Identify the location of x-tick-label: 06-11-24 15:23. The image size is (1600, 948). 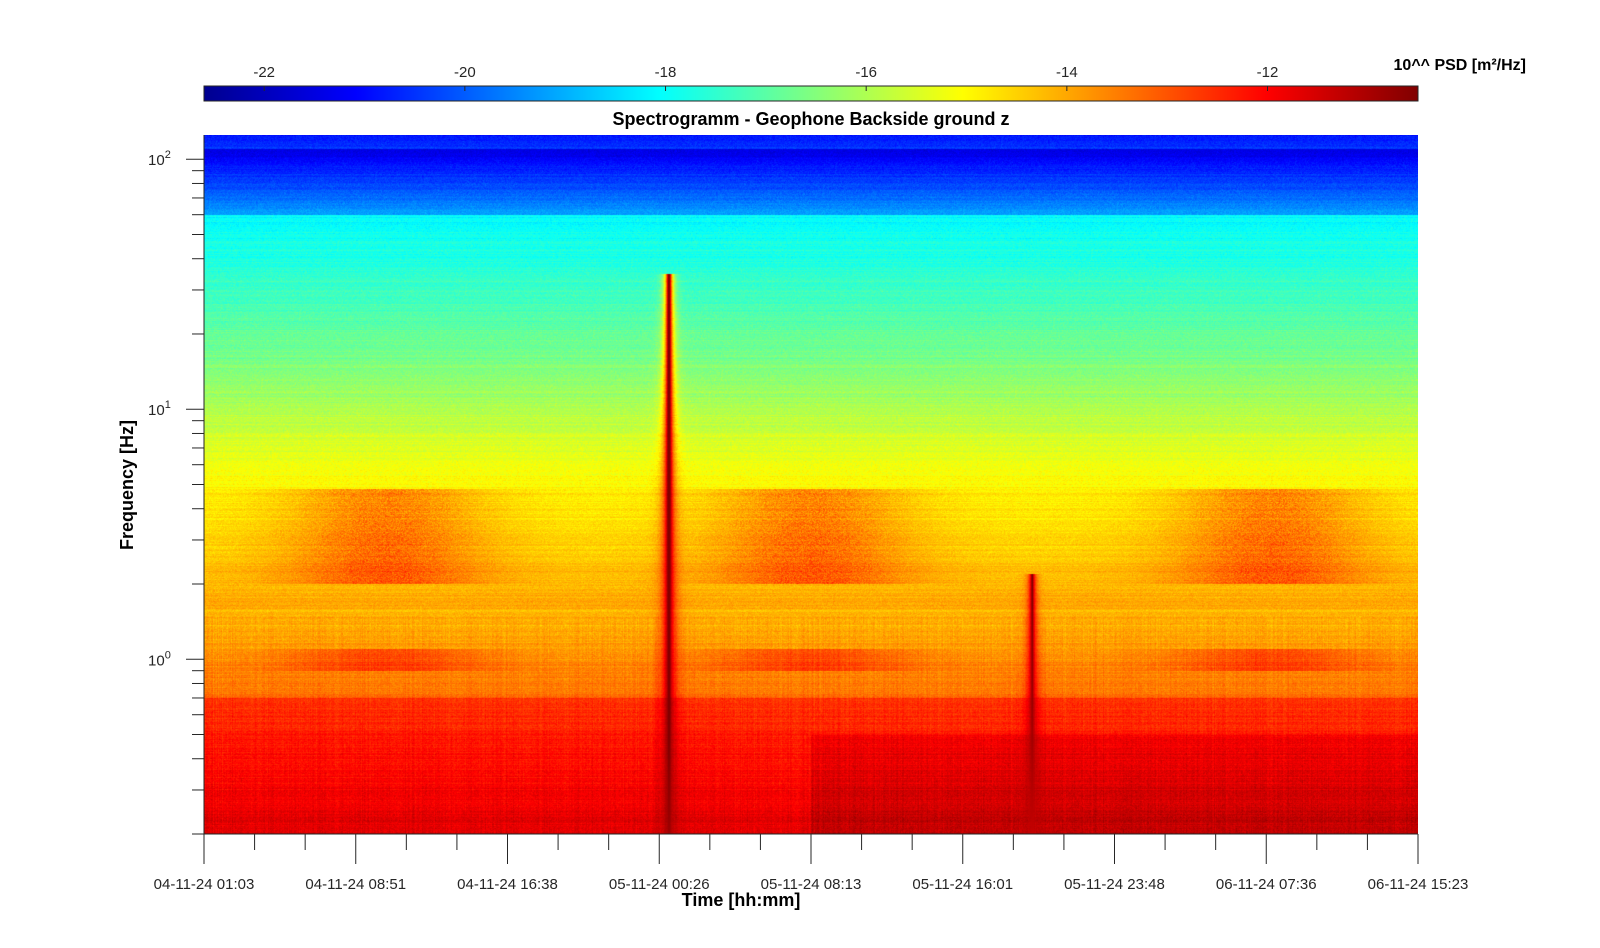
(1418, 884).